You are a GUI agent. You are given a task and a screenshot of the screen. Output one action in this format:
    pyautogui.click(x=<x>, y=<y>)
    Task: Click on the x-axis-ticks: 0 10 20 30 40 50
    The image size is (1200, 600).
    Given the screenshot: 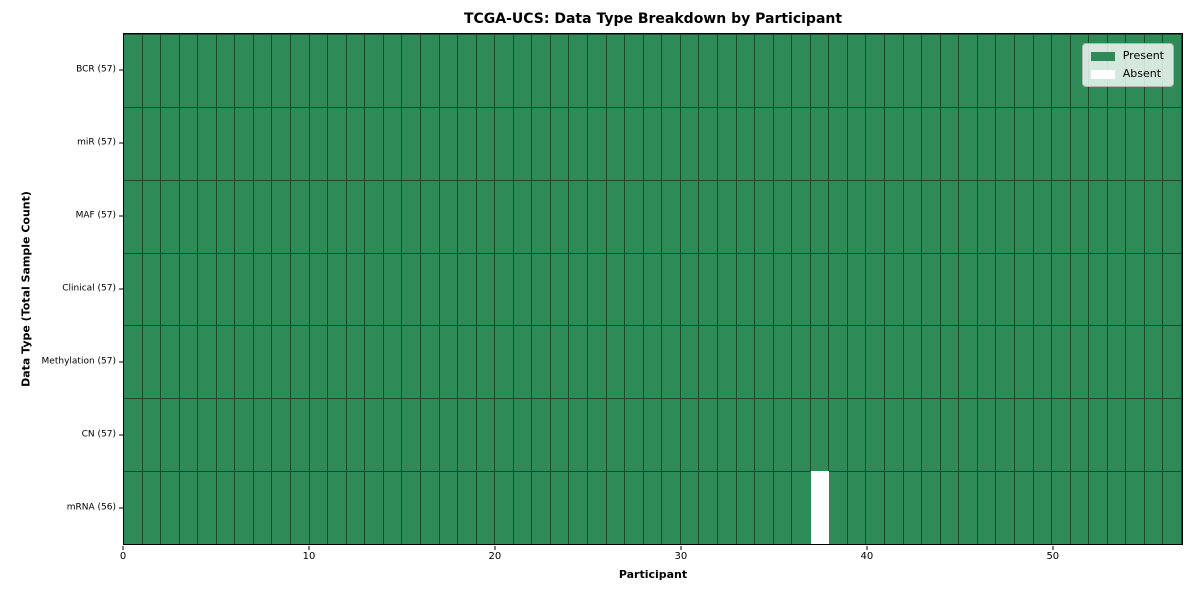 What is the action you would take?
    pyautogui.click(x=651, y=557)
    